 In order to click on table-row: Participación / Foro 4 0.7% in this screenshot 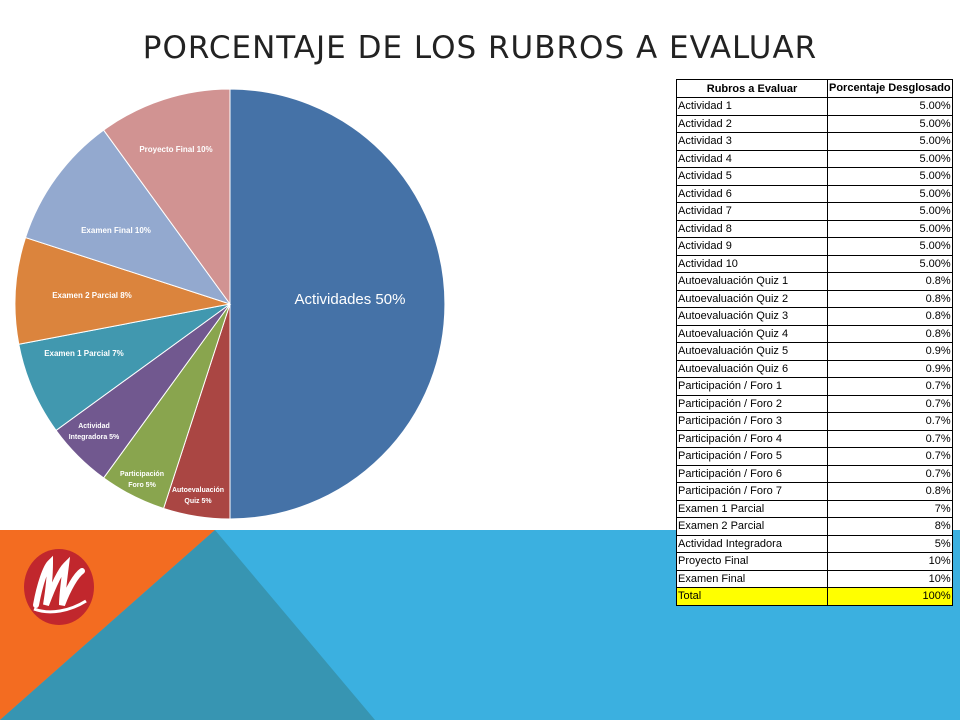, I will do `click(814, 438)`.